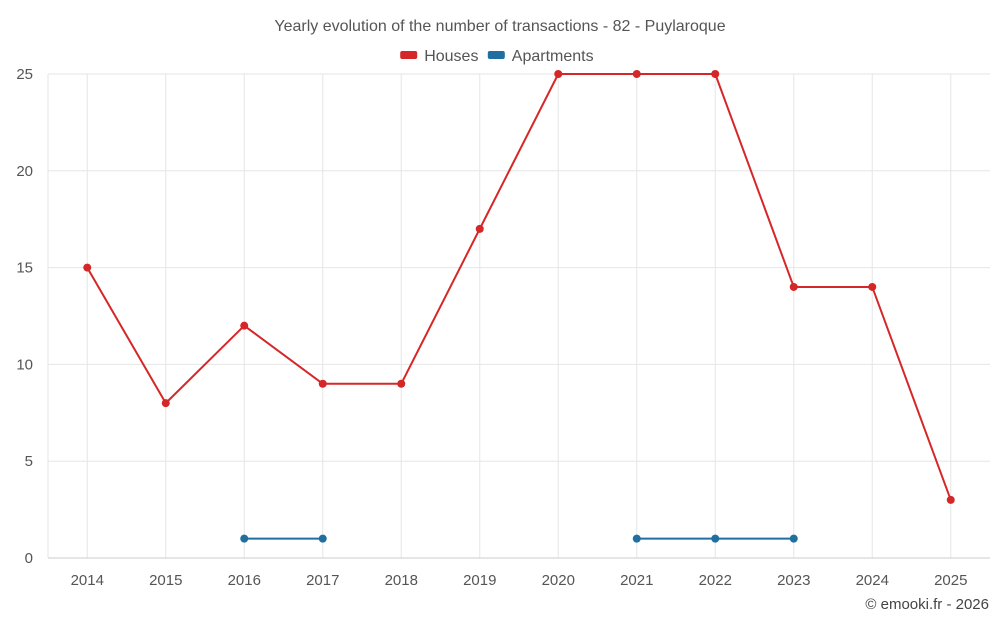 This screenshot has height=625, width=1000. What do you see at coordinates (872, 286) in the screenshot?
I see `data-point-houses-2024` at bounding box center [872, 286].